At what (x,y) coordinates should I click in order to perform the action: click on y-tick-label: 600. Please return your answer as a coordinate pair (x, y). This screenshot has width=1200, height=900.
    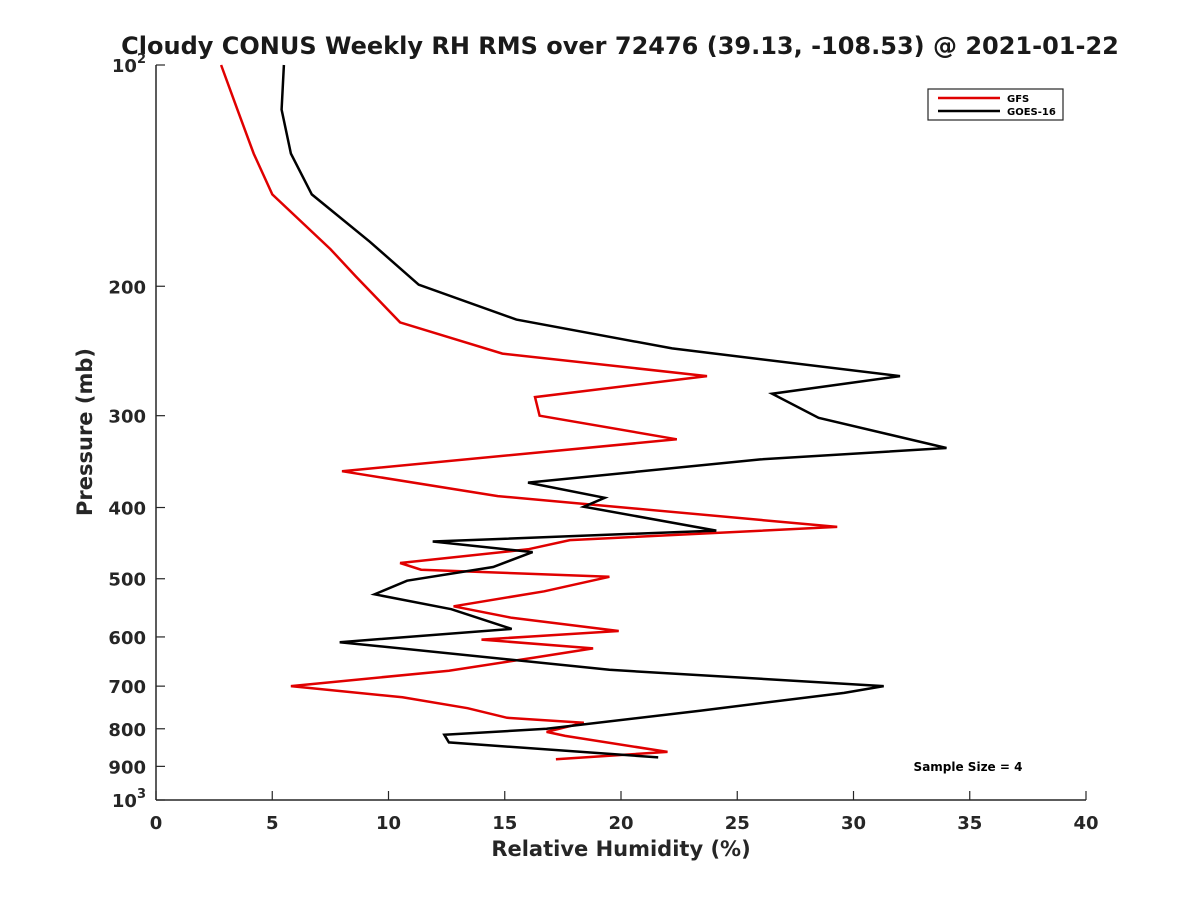
    Looking at the image, I should click on (127, 638).